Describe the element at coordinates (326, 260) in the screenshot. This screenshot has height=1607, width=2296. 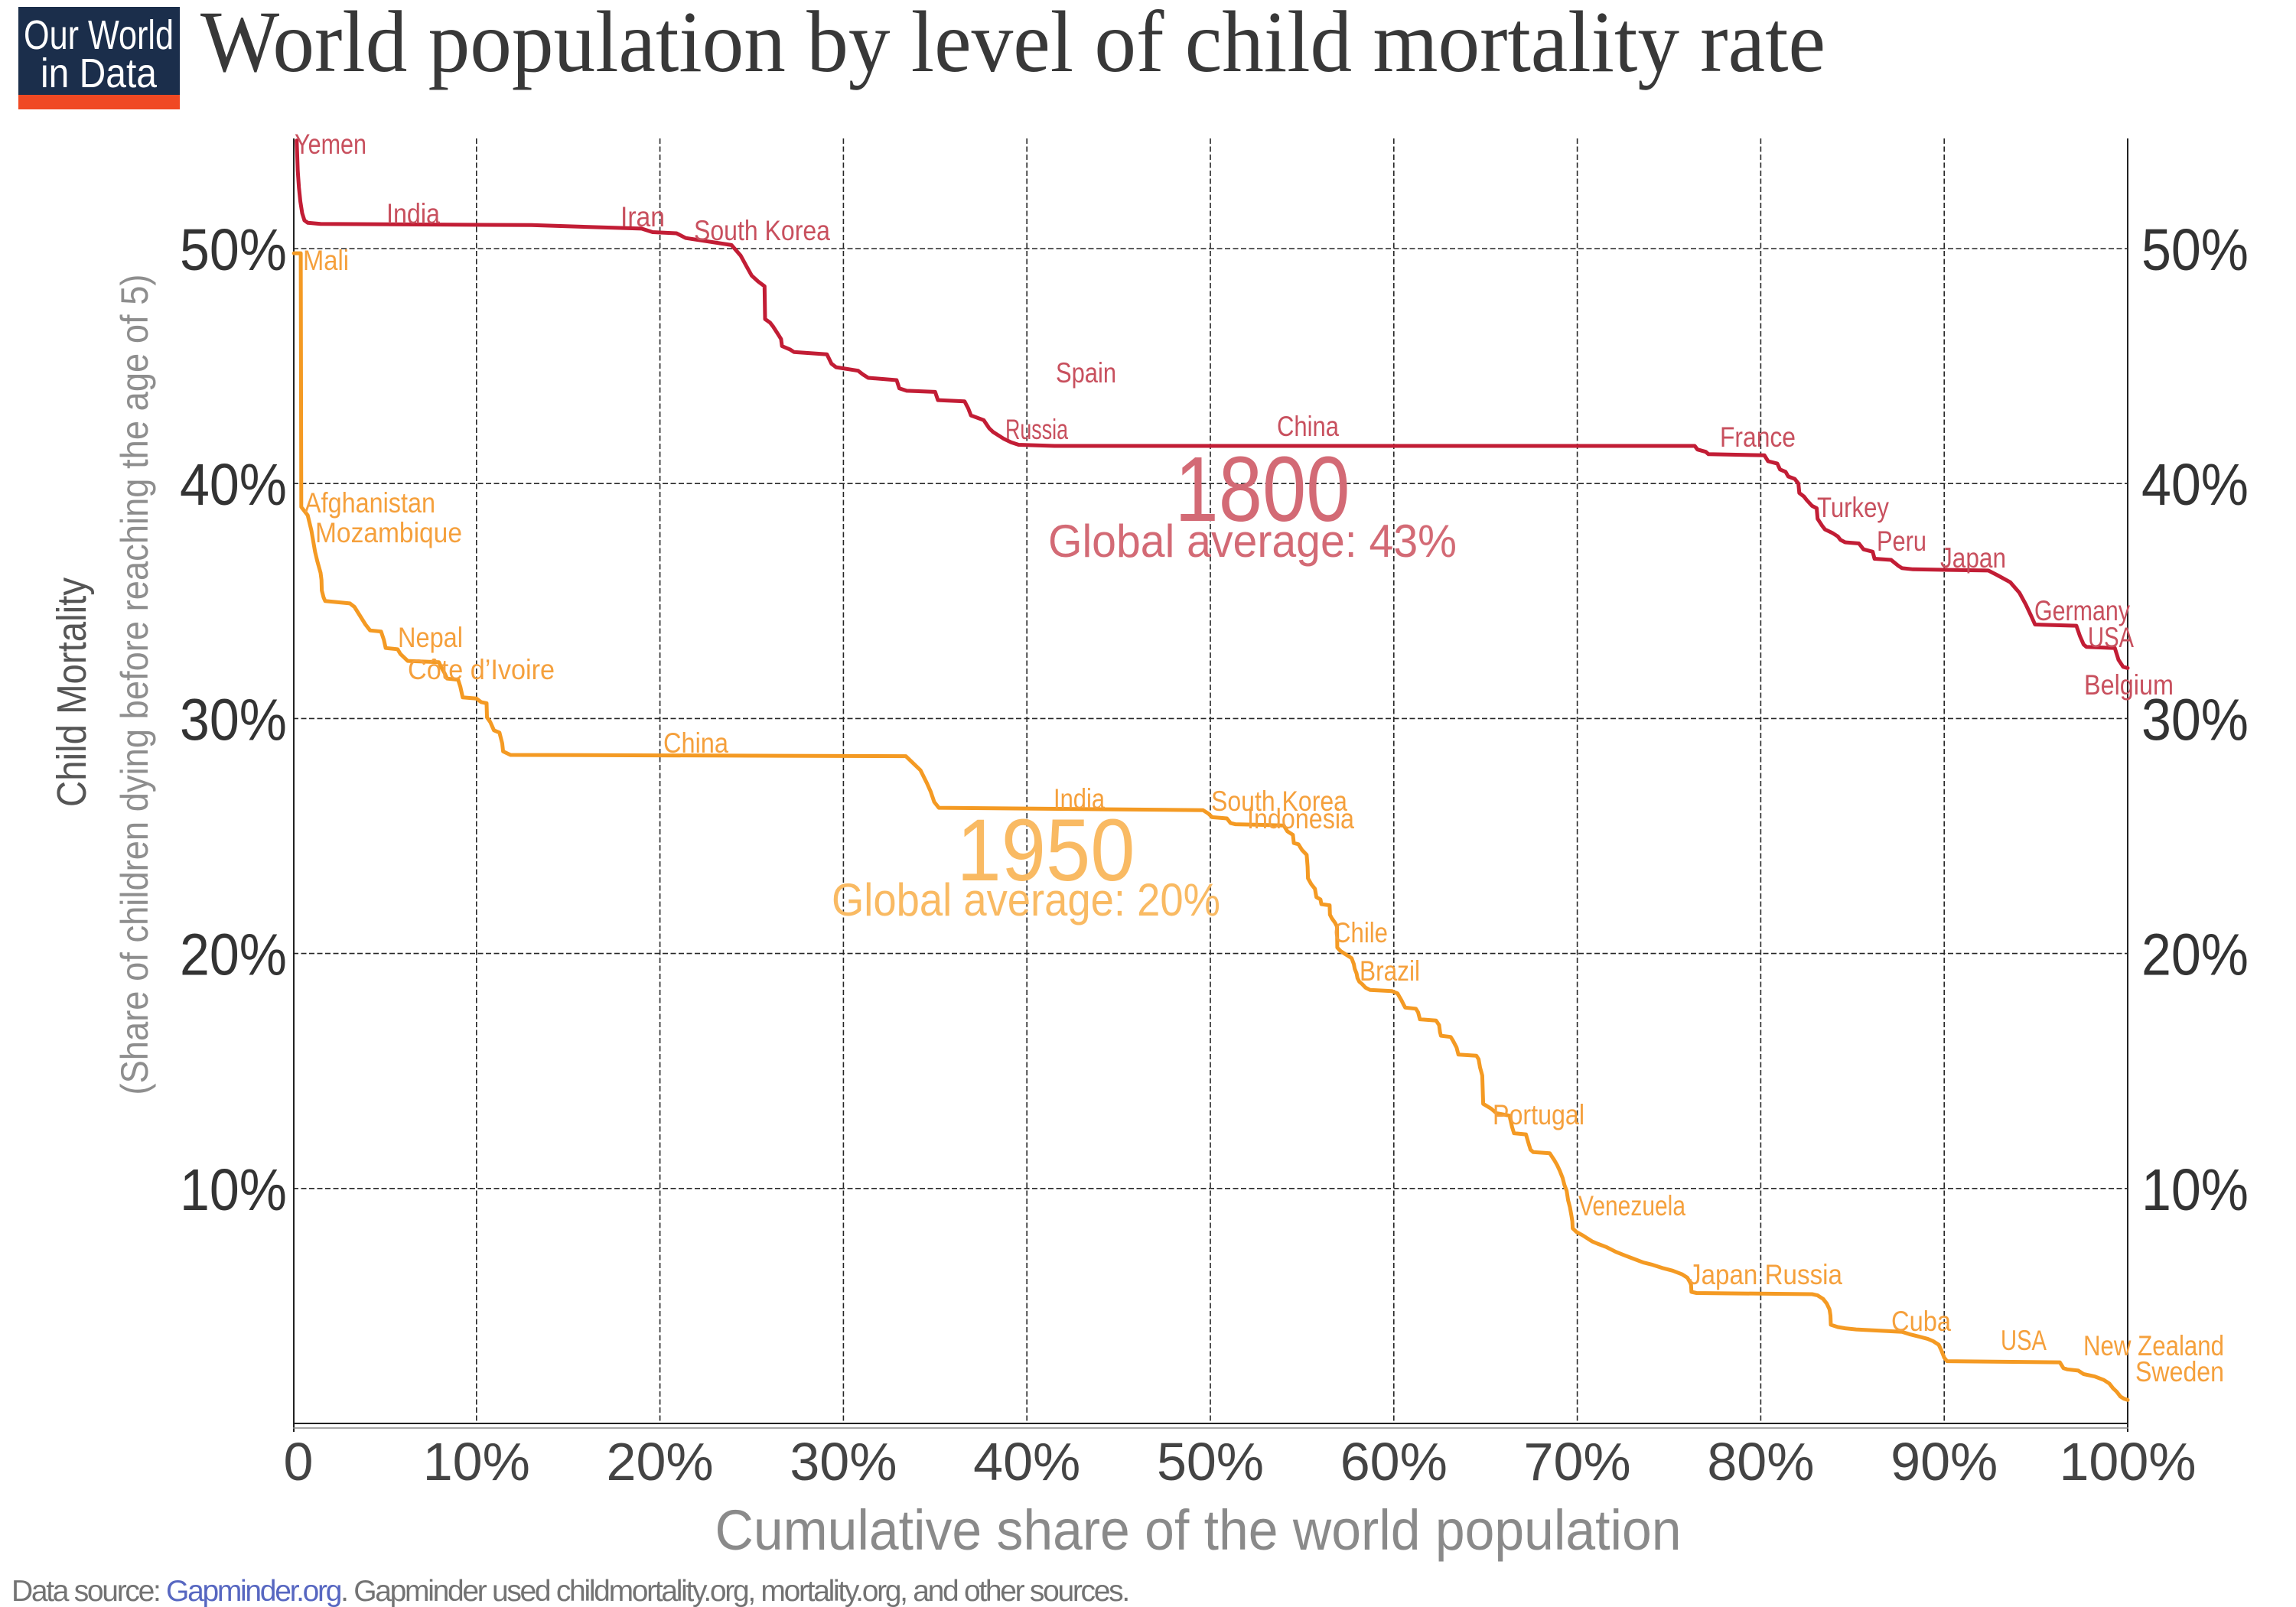
I see `svg-text: Mali` at that location.